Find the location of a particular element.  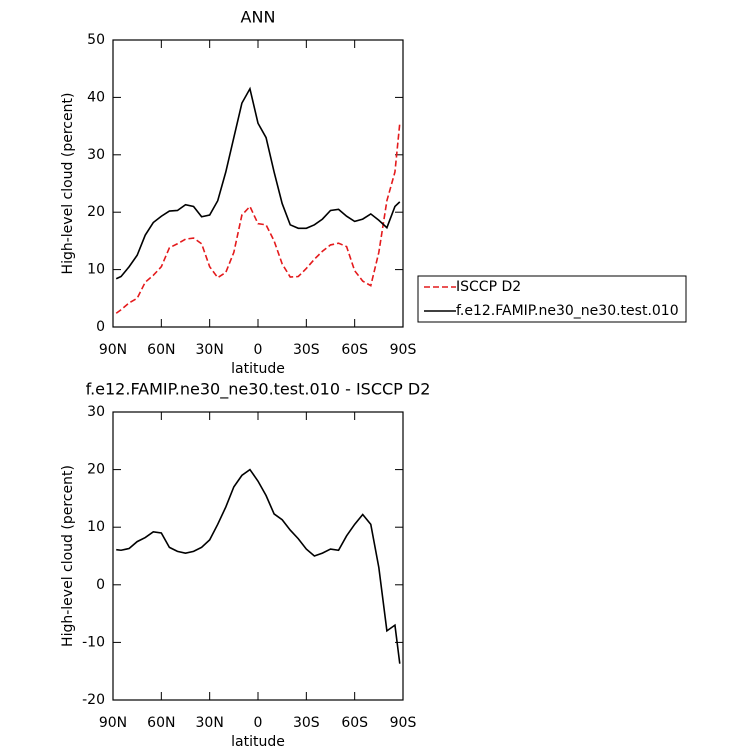

y-tick-label: 40 is located at coordinates (96, 97).